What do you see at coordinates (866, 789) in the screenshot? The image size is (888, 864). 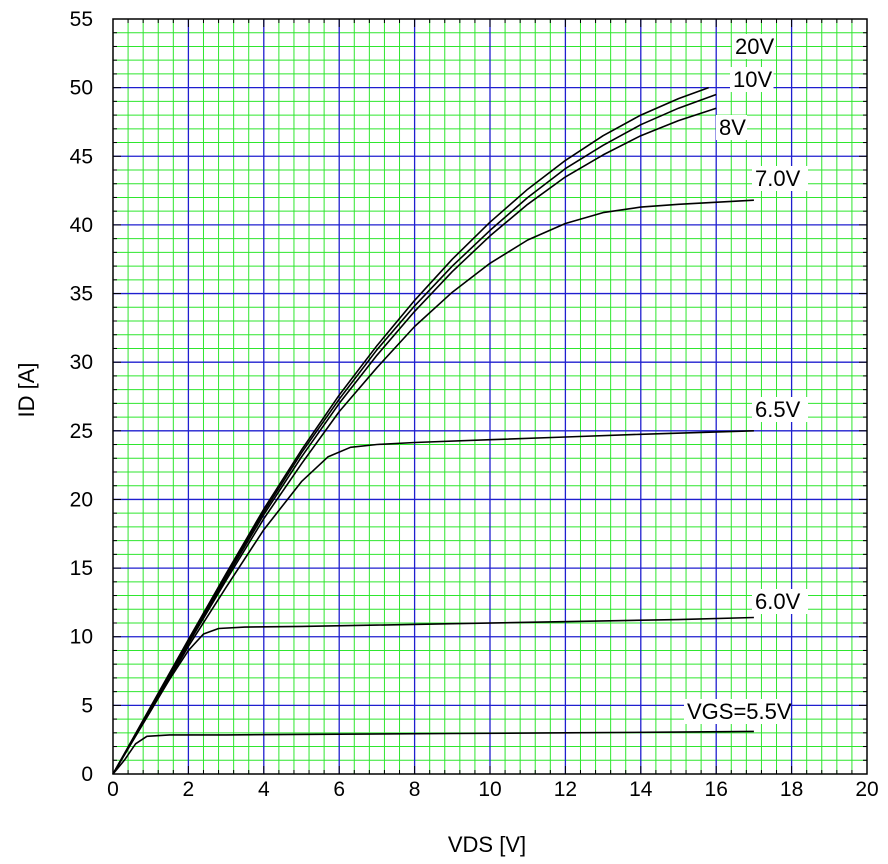 I see `x-tick-label: 20` at bounding box center [866, 789].